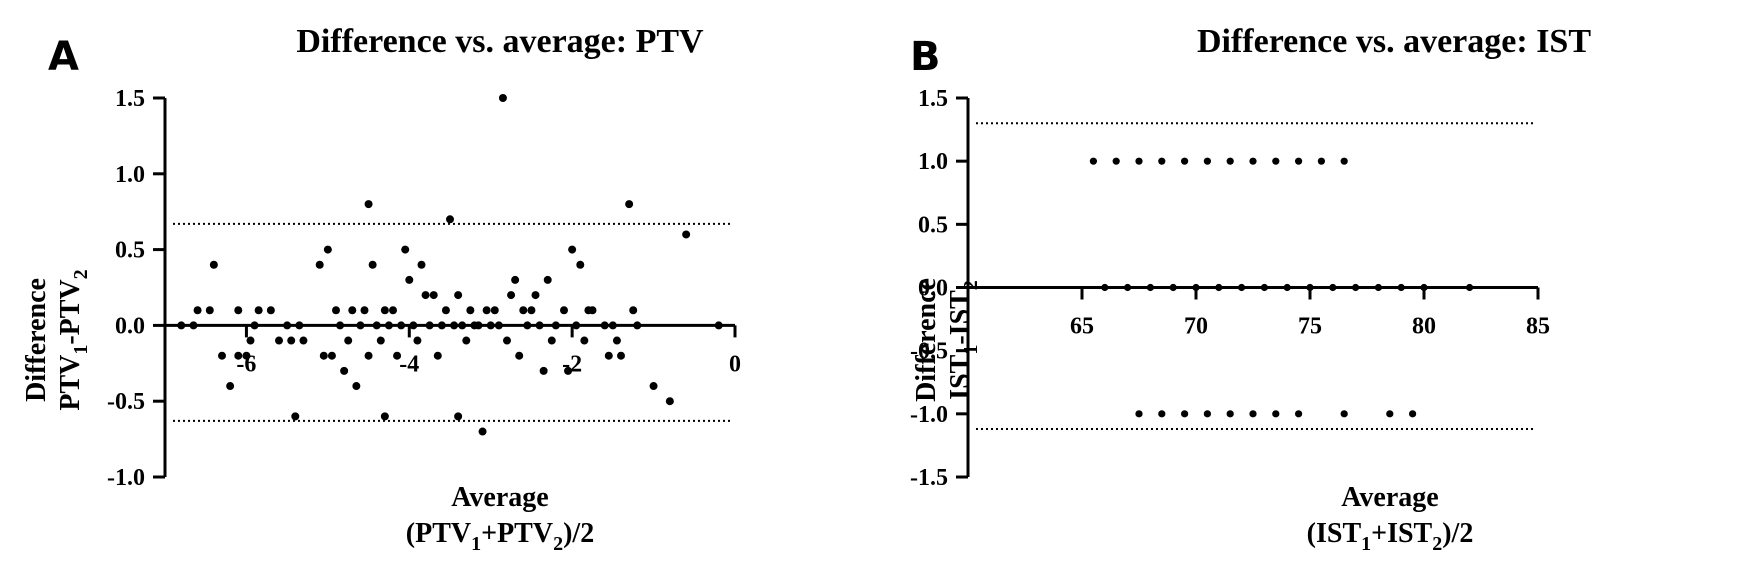 The width and height of the screenshot is (1740, 574). Describe the element at coordinates (36, 340) in the screenshot. I see `panel-a-ylabel-line1: Difference` at that location.